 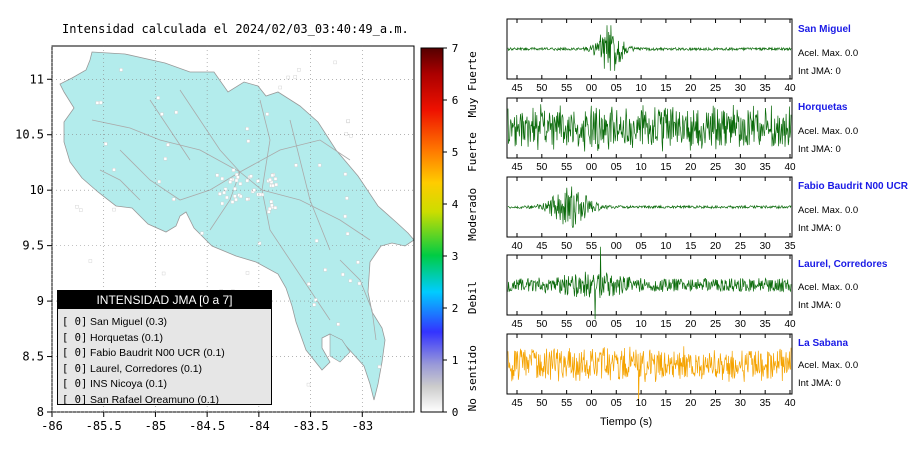 What do you see at coordinates (33, 246) in the screenshot?
I see `map-ytick-label: 9.5` at bounding box center [33, 246].